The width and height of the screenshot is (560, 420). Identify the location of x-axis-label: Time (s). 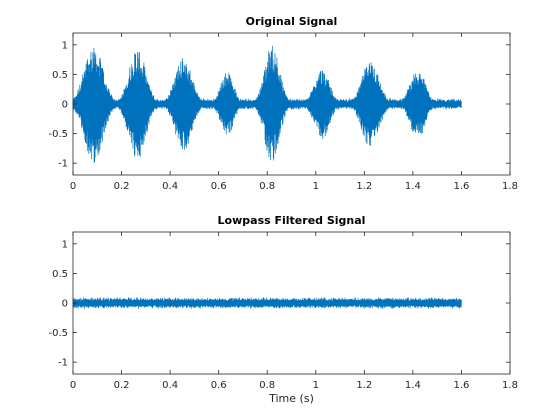
(291, 398).